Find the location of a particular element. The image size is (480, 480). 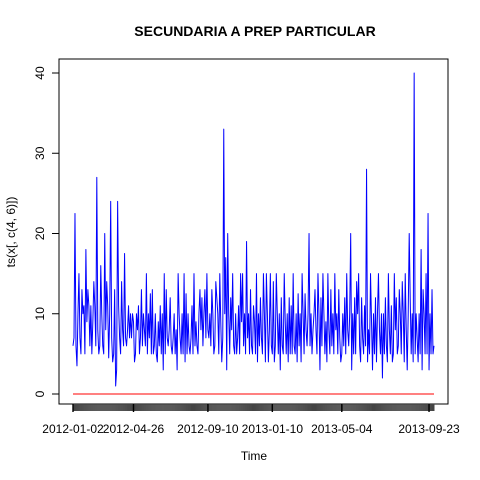

x-tick-label: 2013-01-10 is located at coordinates (273, 429).